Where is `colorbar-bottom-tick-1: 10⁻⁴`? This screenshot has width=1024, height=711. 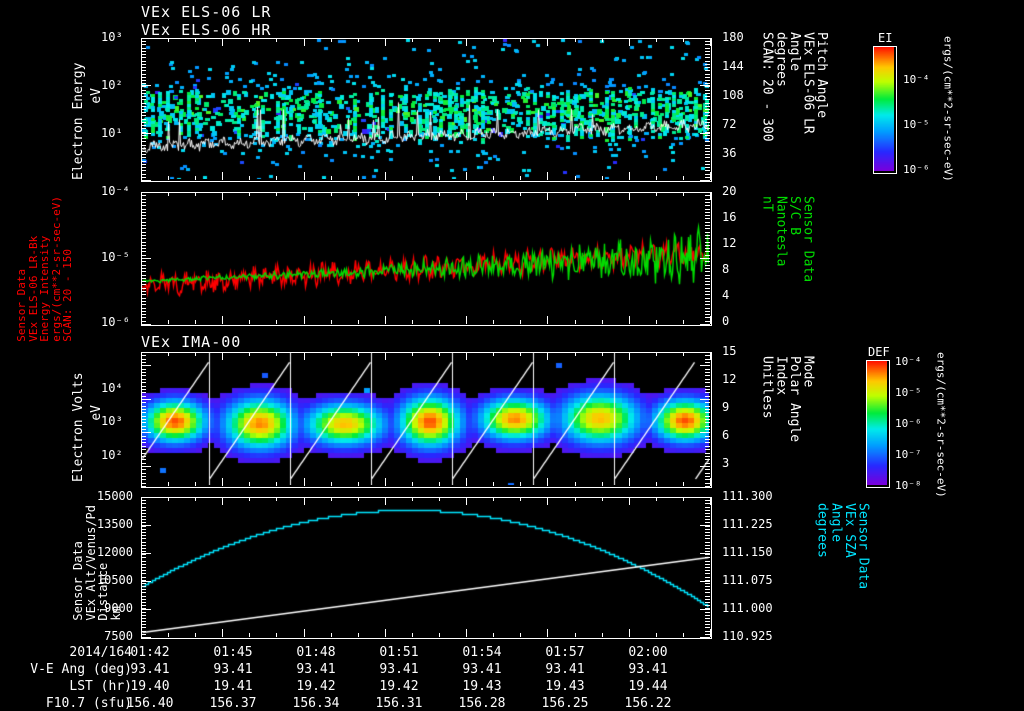
colorbar-bottom-tick-1: 10⁻⁴ is located at coordinates (908, 361).